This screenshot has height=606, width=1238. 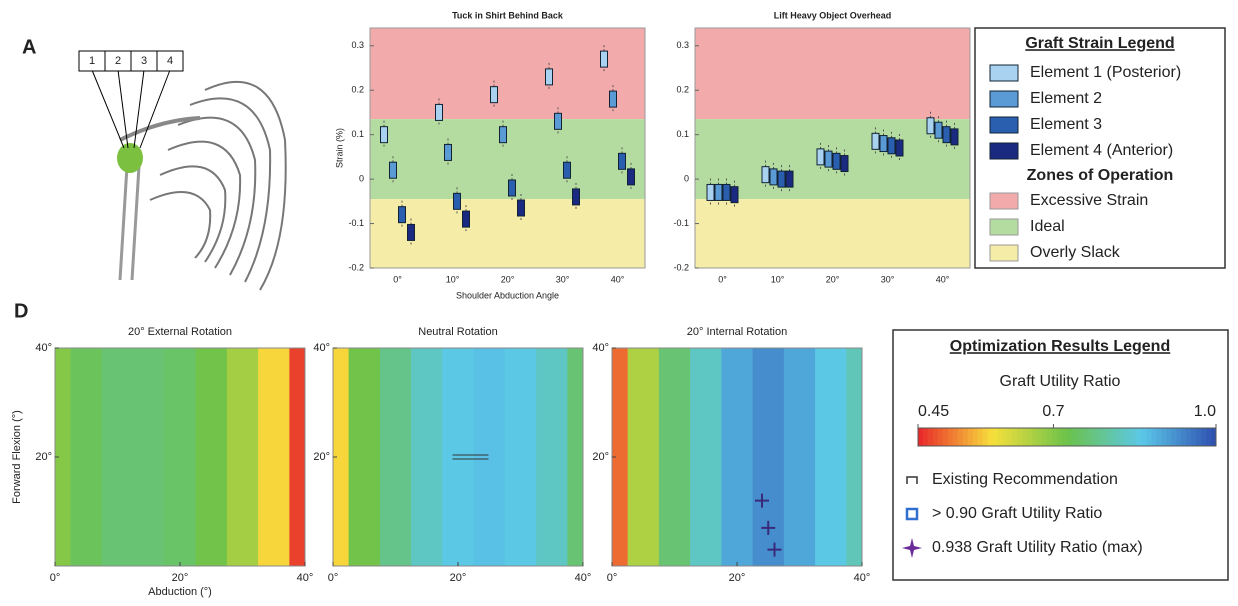 What do you see at coordinates (682, 90) in the screenshot?
I see `y-tick-label: 0.2` at bounding box center [682, 90].